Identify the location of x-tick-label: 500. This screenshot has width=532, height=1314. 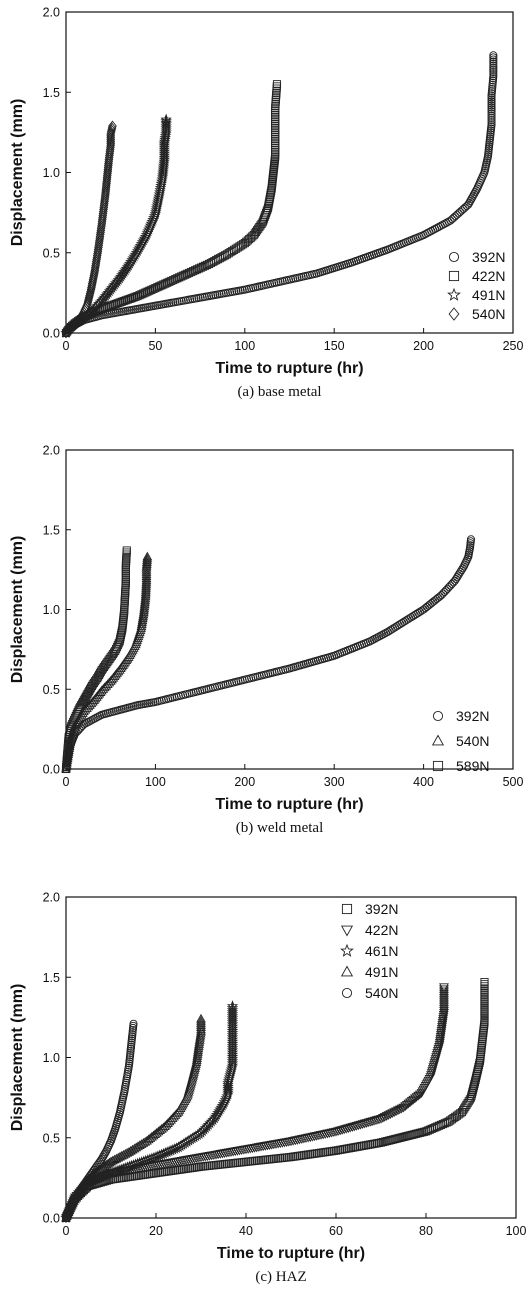
(513, 782).